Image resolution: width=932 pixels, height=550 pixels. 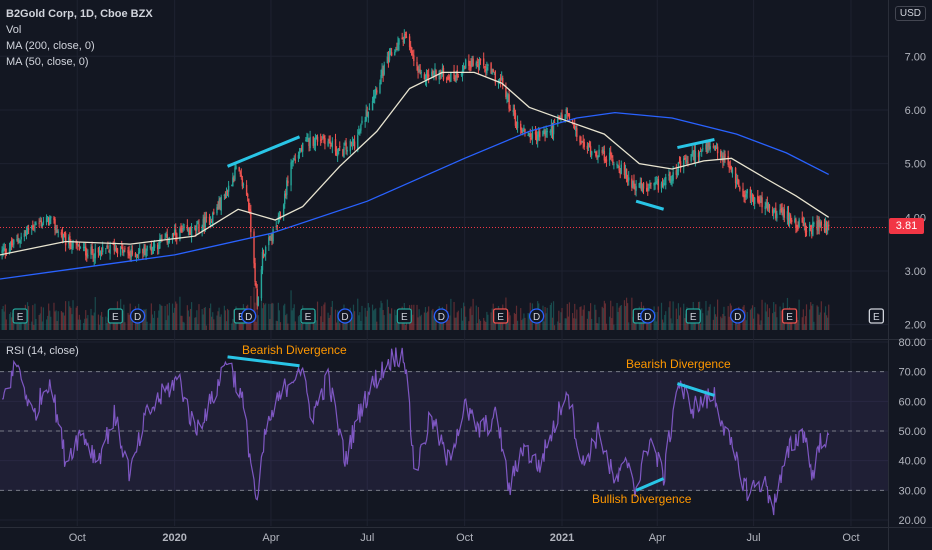 What do you see at coordinates (50, 46) in the screenshot?
I see `ma200-indicator-label: MA (200, close, 0)` at bounding box center [50, 46].